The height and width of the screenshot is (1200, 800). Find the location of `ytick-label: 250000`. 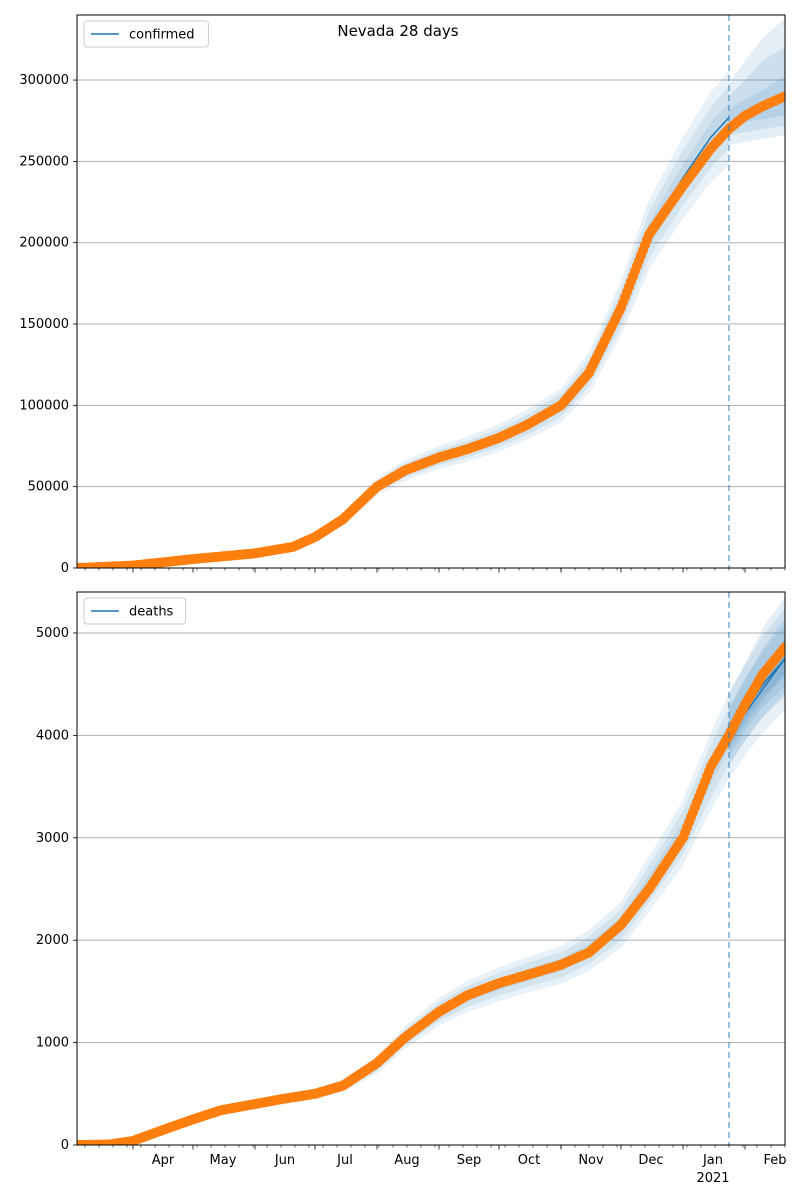

ytick-label: 250000 is located at coordinates (44, 161).